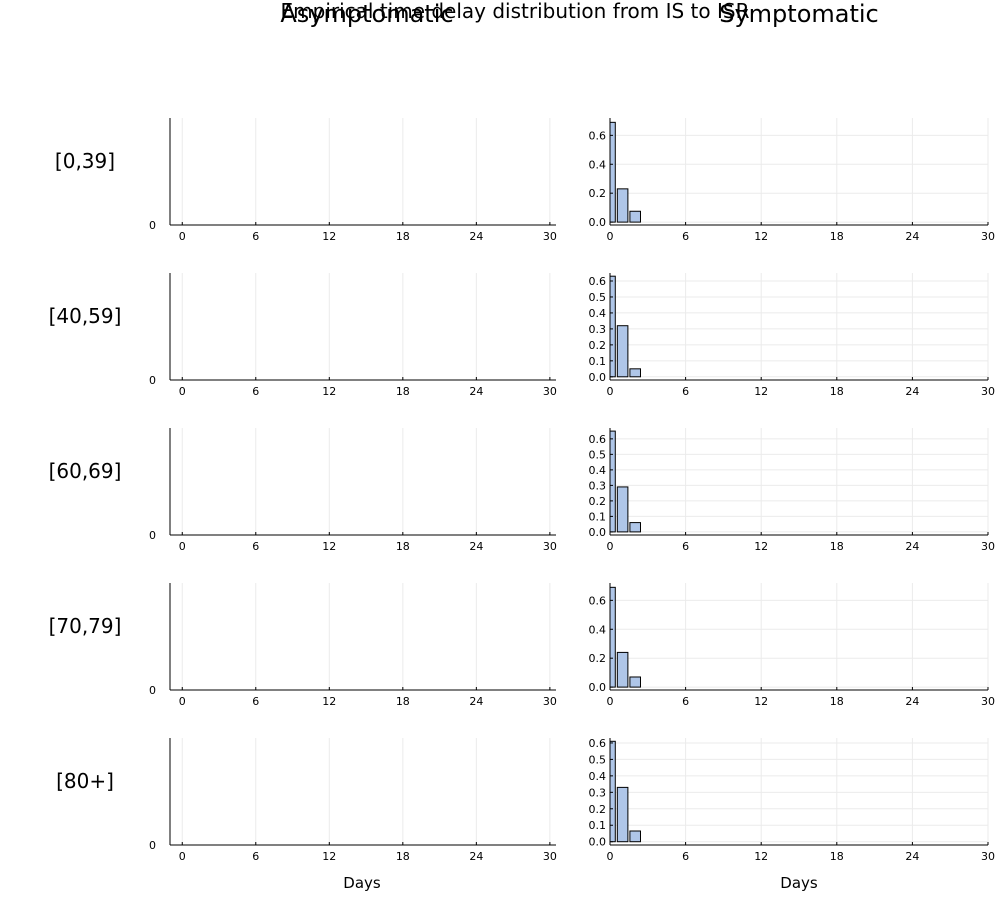 The image size is (1000, 900). Describe the element at coordinates (792, 335) in the screenshot. I see `panel-symptomatic-1: 0 6 12 18 24 30 0.0 0.1 0.2 0.3 0.4 0.5 0.6` at that location.